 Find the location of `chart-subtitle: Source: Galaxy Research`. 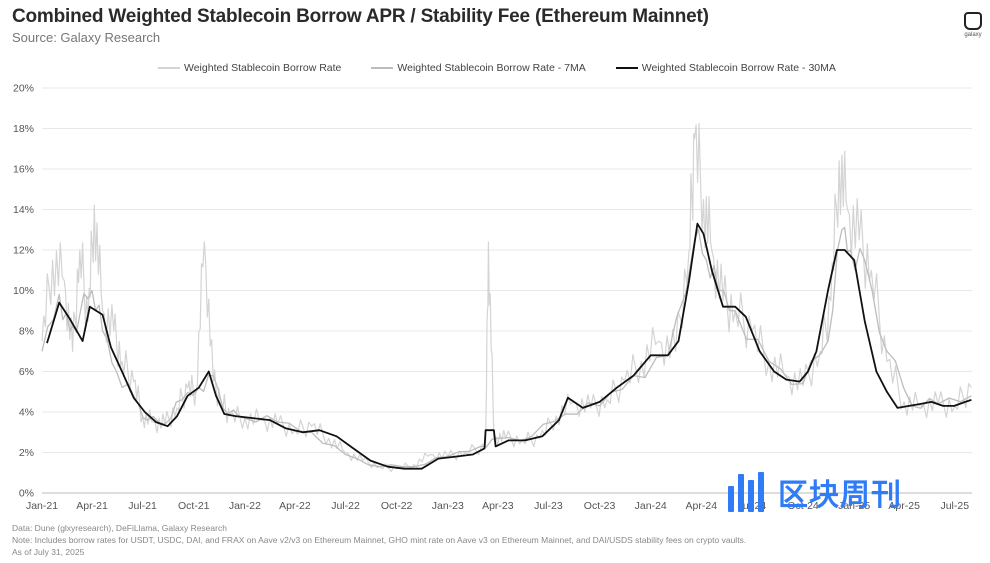

chart-subtitle: Source: Galaxy Research is located at coordinates (86, 37).